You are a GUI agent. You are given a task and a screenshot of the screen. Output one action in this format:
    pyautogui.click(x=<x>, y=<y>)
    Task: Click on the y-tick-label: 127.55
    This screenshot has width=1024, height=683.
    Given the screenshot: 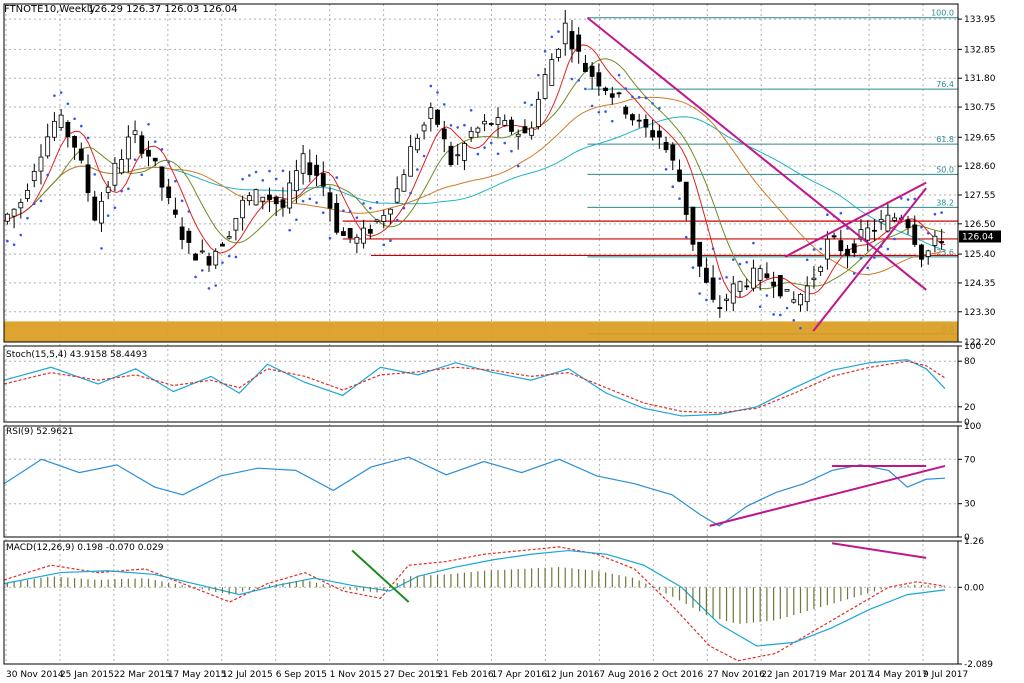 What is the action you would take?
    pyautogui.click(x=980, y=196)
    